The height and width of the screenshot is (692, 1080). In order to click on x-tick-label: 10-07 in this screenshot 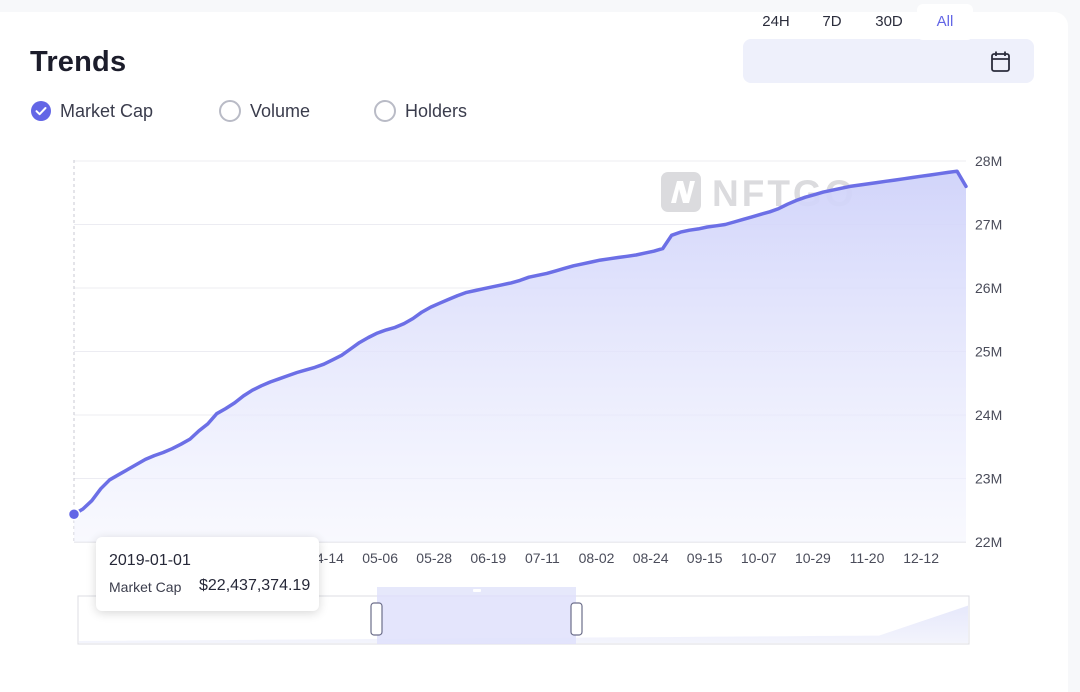, I will do `click(759, 558)`.